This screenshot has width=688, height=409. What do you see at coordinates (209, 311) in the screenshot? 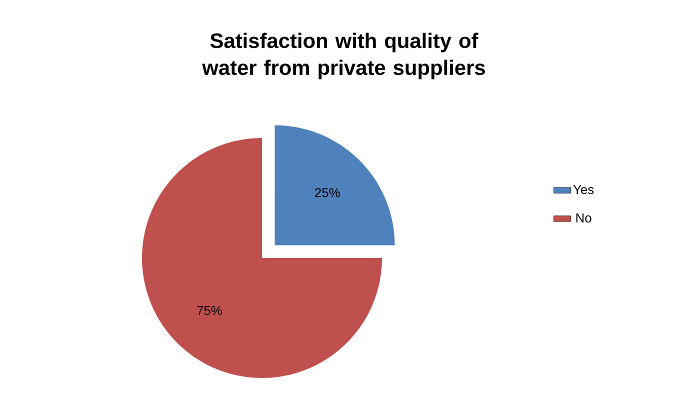
I see `data-label: 75%` at bounding box center [209, 311].